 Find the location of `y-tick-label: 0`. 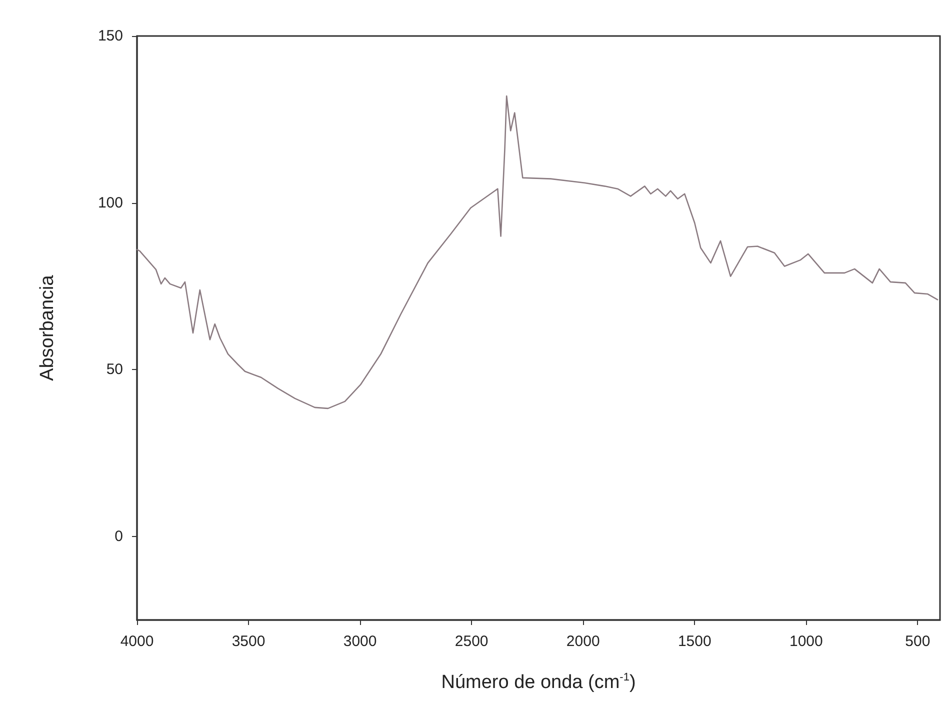

y-tick-label: 0 is located at coordinates (118, 537).